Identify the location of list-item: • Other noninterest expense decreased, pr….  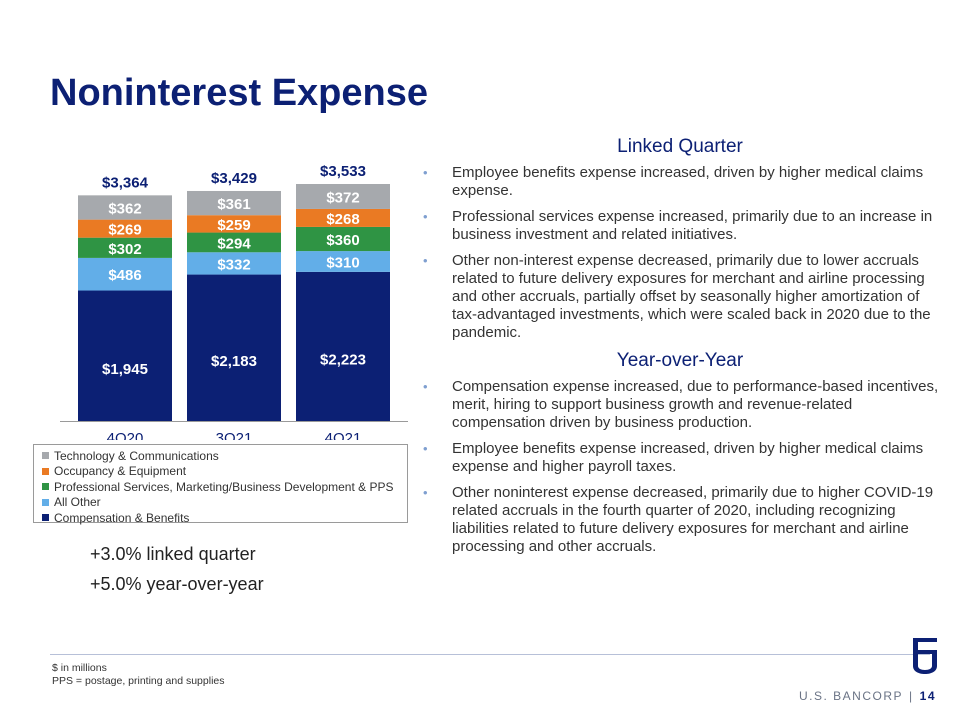
(678, 519).